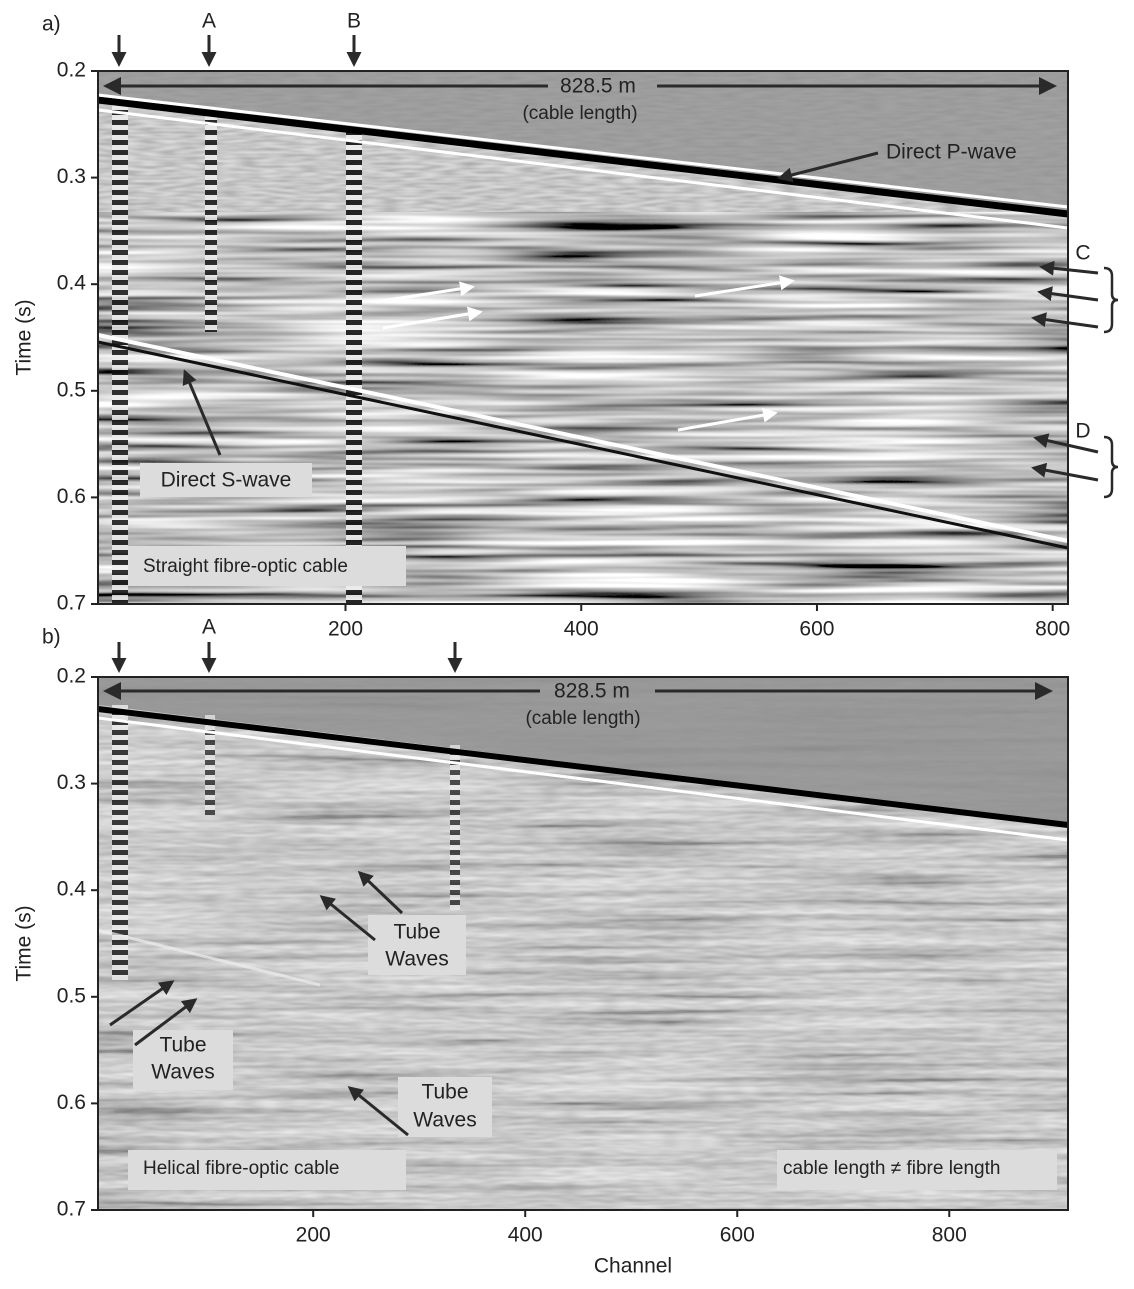  Describe the element at coordinates (951, 152) in the screenshot. I see `annotation: Direct P-wave` at that location.